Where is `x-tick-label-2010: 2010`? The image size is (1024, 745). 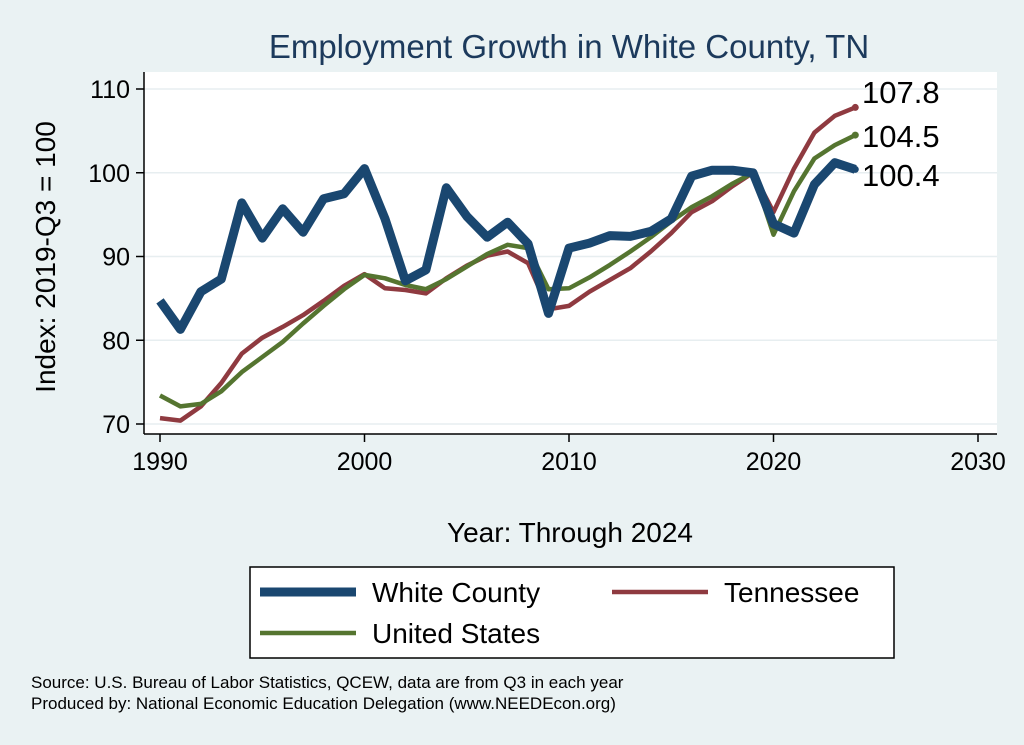
x-tick-label-2010: 2010 is located at coordinates (569, 462).